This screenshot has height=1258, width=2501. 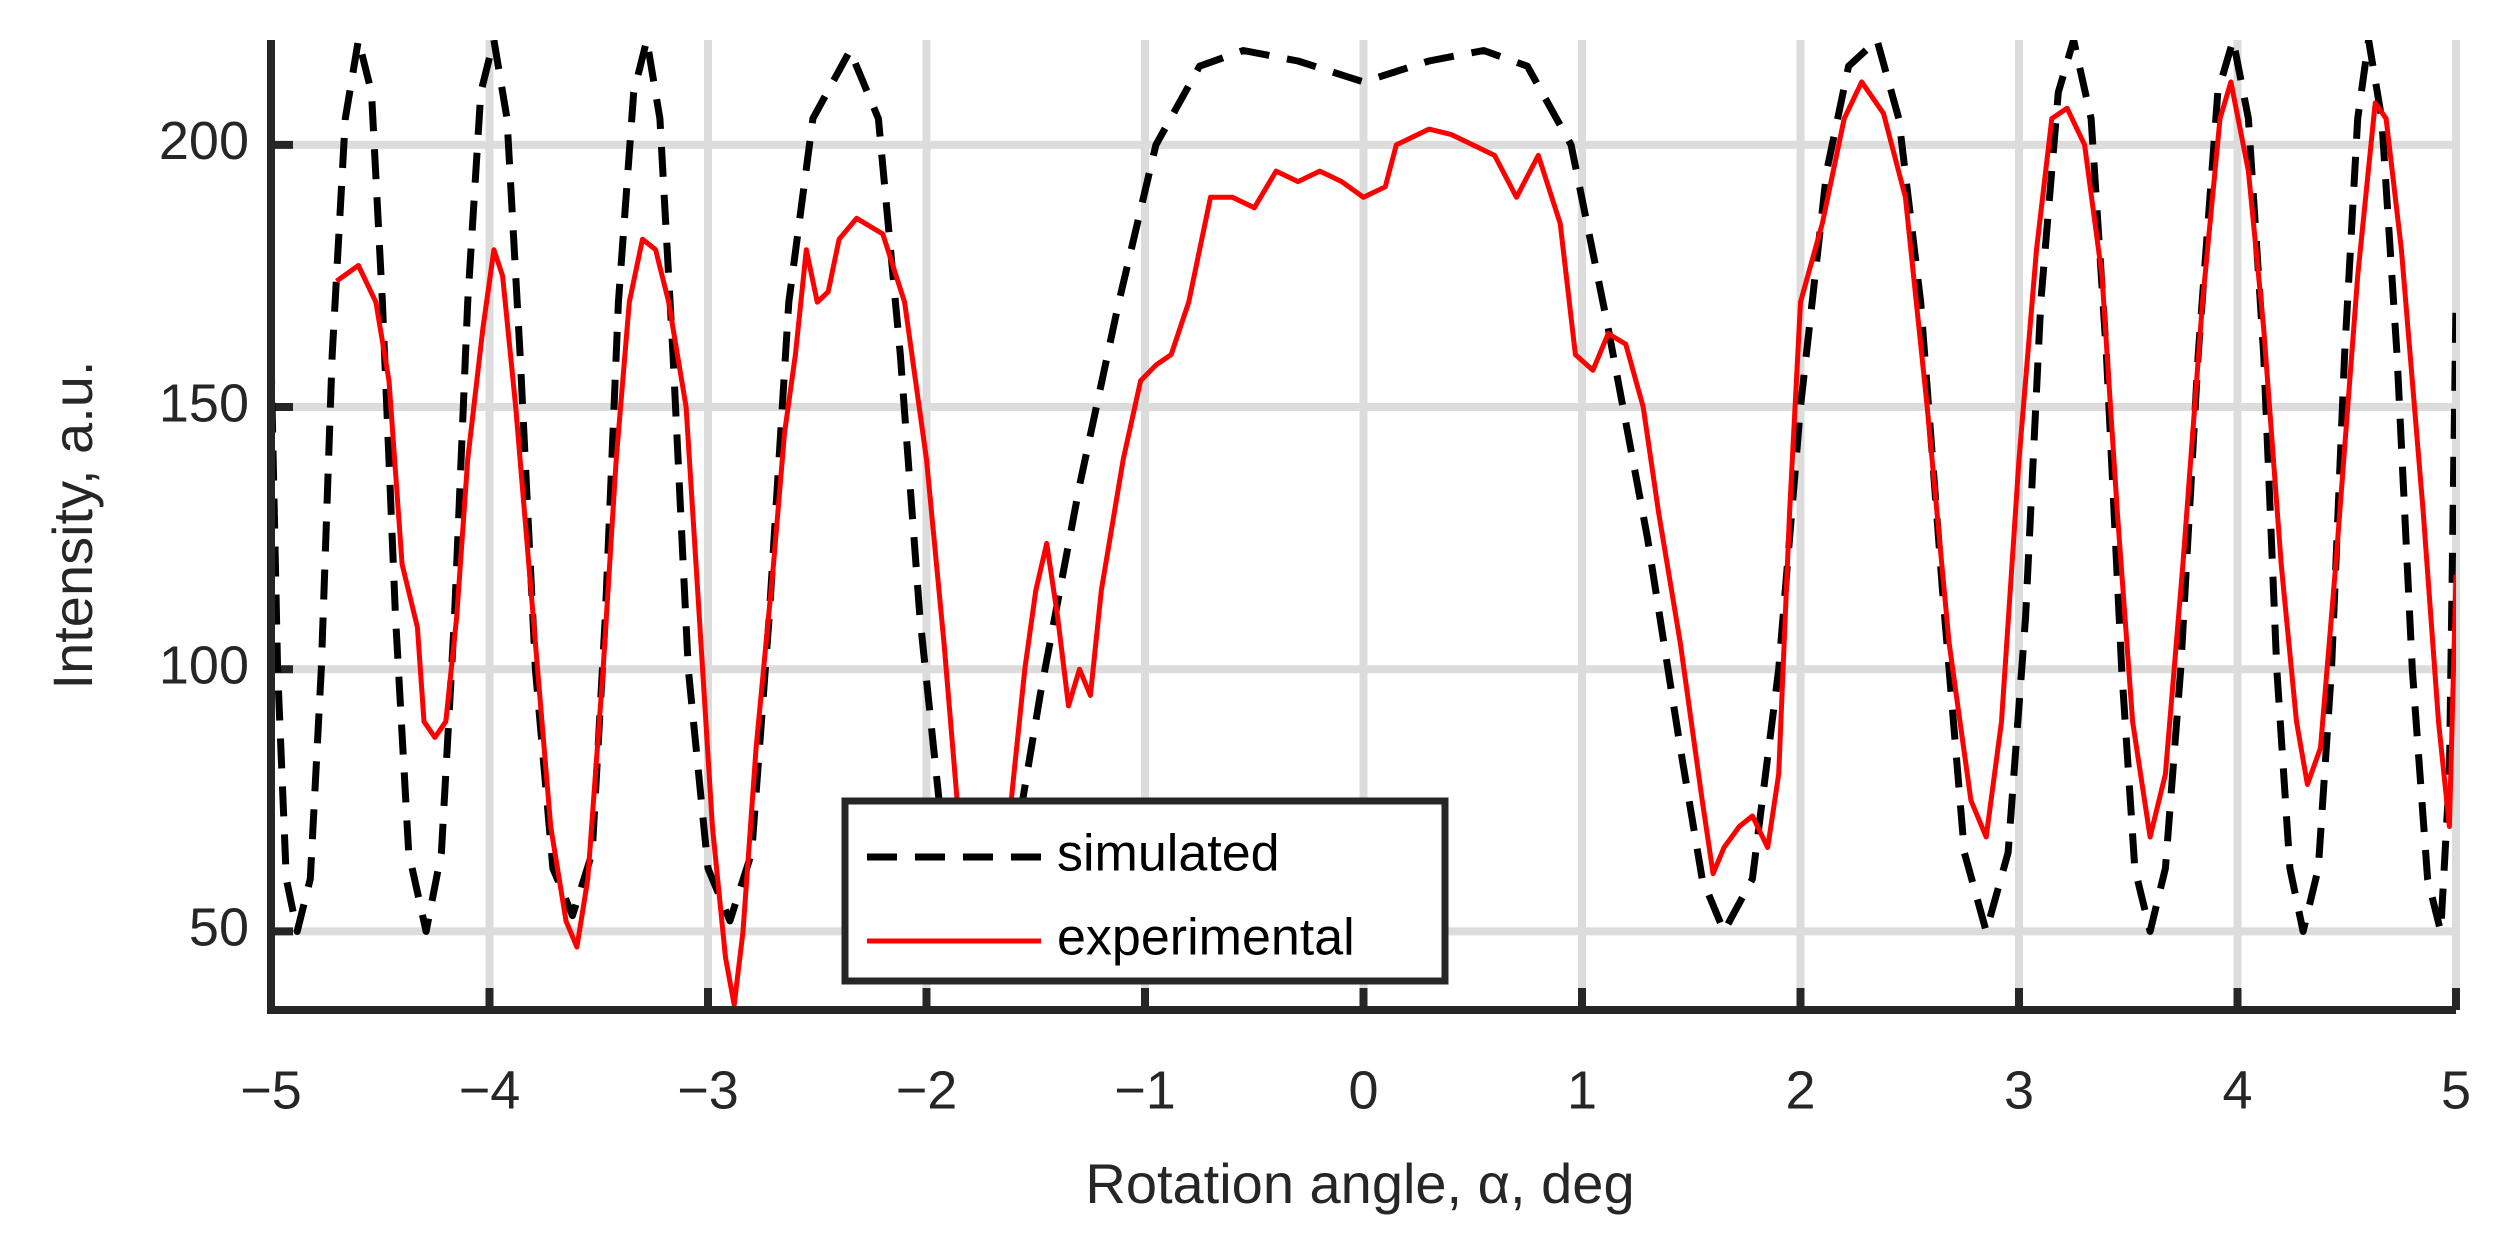 What do you see at coordinates (204, 403) in the screenshot?
I see `y-tick-label: 150` at bounding box center [204, 403].